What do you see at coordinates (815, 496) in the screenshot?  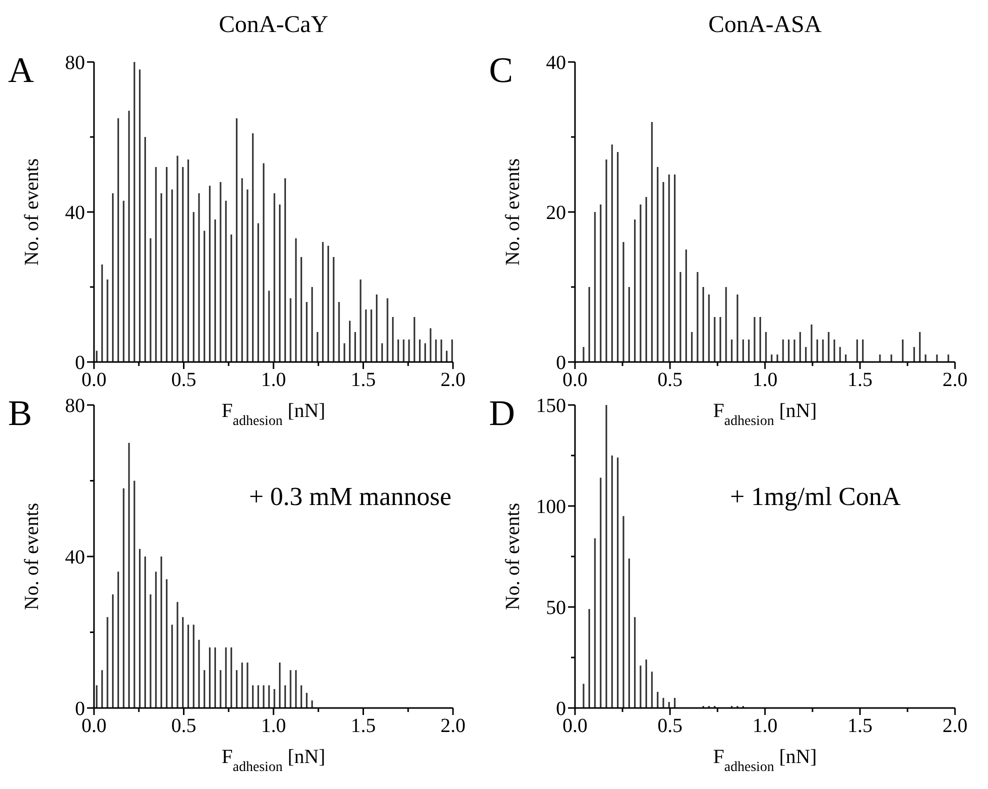 I see `annotation: + 1mg/ml ConA` at bounding box center [815, 496].